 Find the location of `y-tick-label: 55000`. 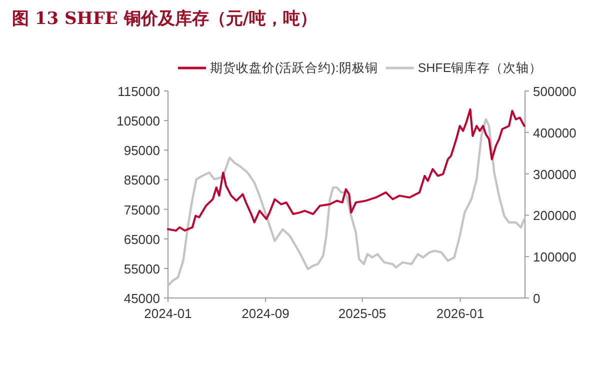

y-tick-label: 55000 is located at coordinates (142, 268).